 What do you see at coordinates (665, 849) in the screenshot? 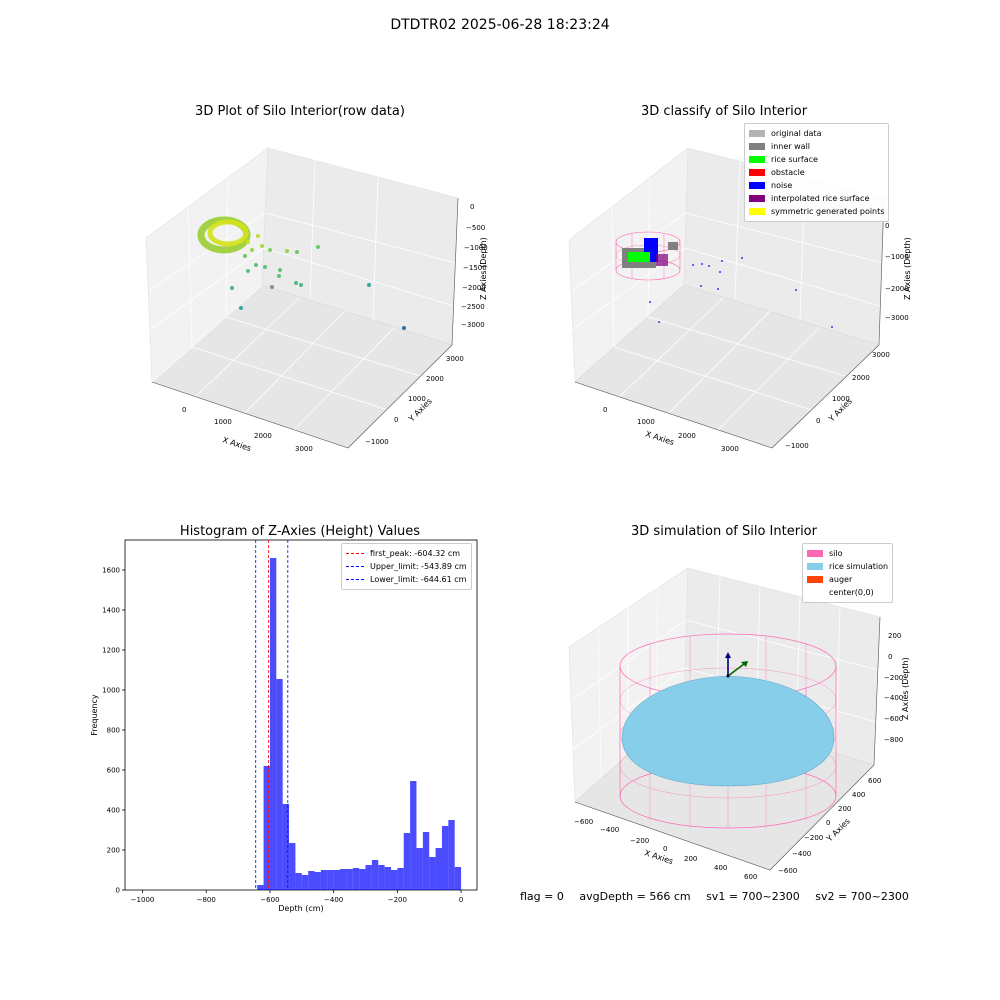
I see `simulation-xtick-3: 0` at bounding box center [665, 849].